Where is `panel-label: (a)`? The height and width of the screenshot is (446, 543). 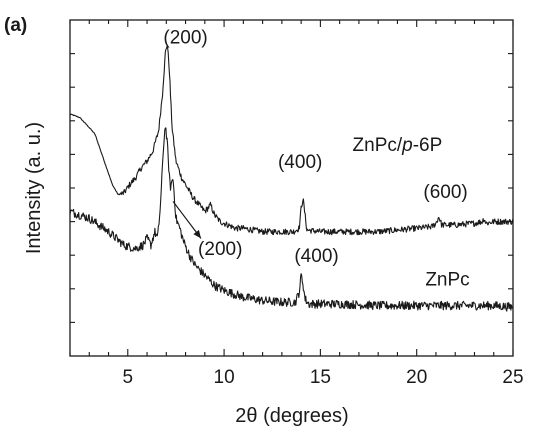 panel-label: (a) is located at coordinates (15, 25).